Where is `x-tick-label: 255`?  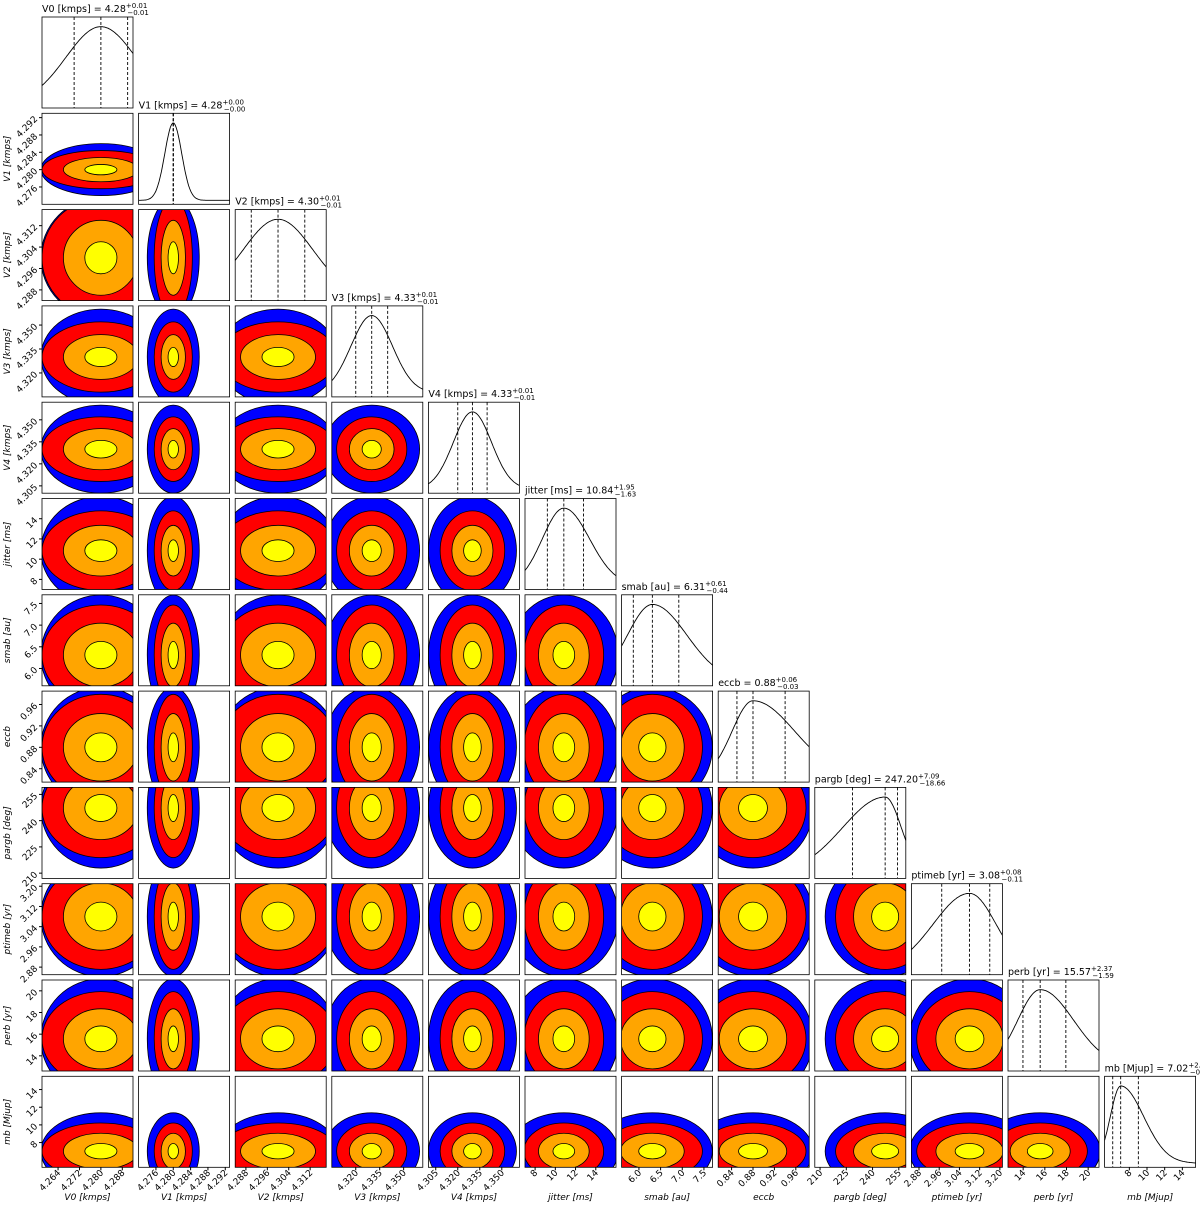 x-tick-label: 255 is located at coordinates (894, 1177).